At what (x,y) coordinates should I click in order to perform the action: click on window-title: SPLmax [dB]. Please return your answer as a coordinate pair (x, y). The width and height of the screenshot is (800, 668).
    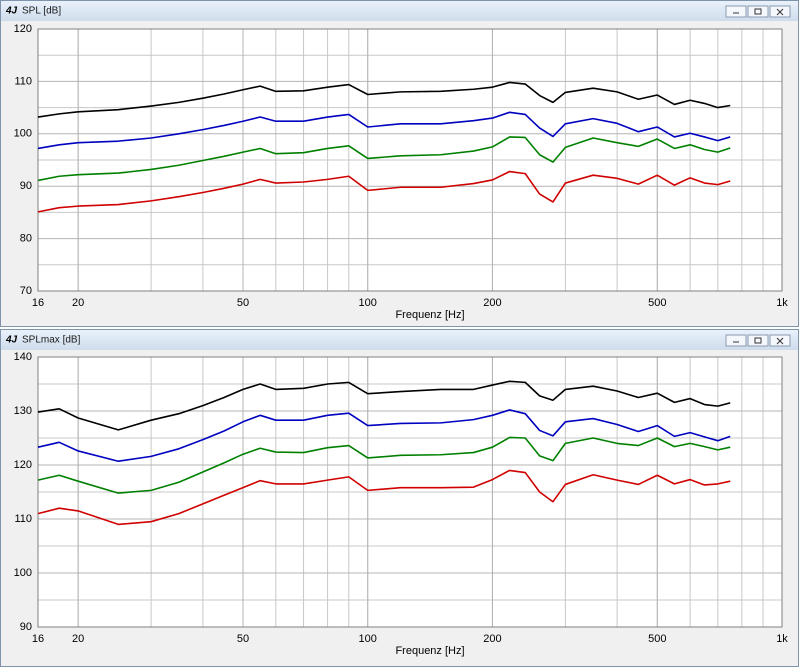
    Looking at the image, I should click on (51, 340).